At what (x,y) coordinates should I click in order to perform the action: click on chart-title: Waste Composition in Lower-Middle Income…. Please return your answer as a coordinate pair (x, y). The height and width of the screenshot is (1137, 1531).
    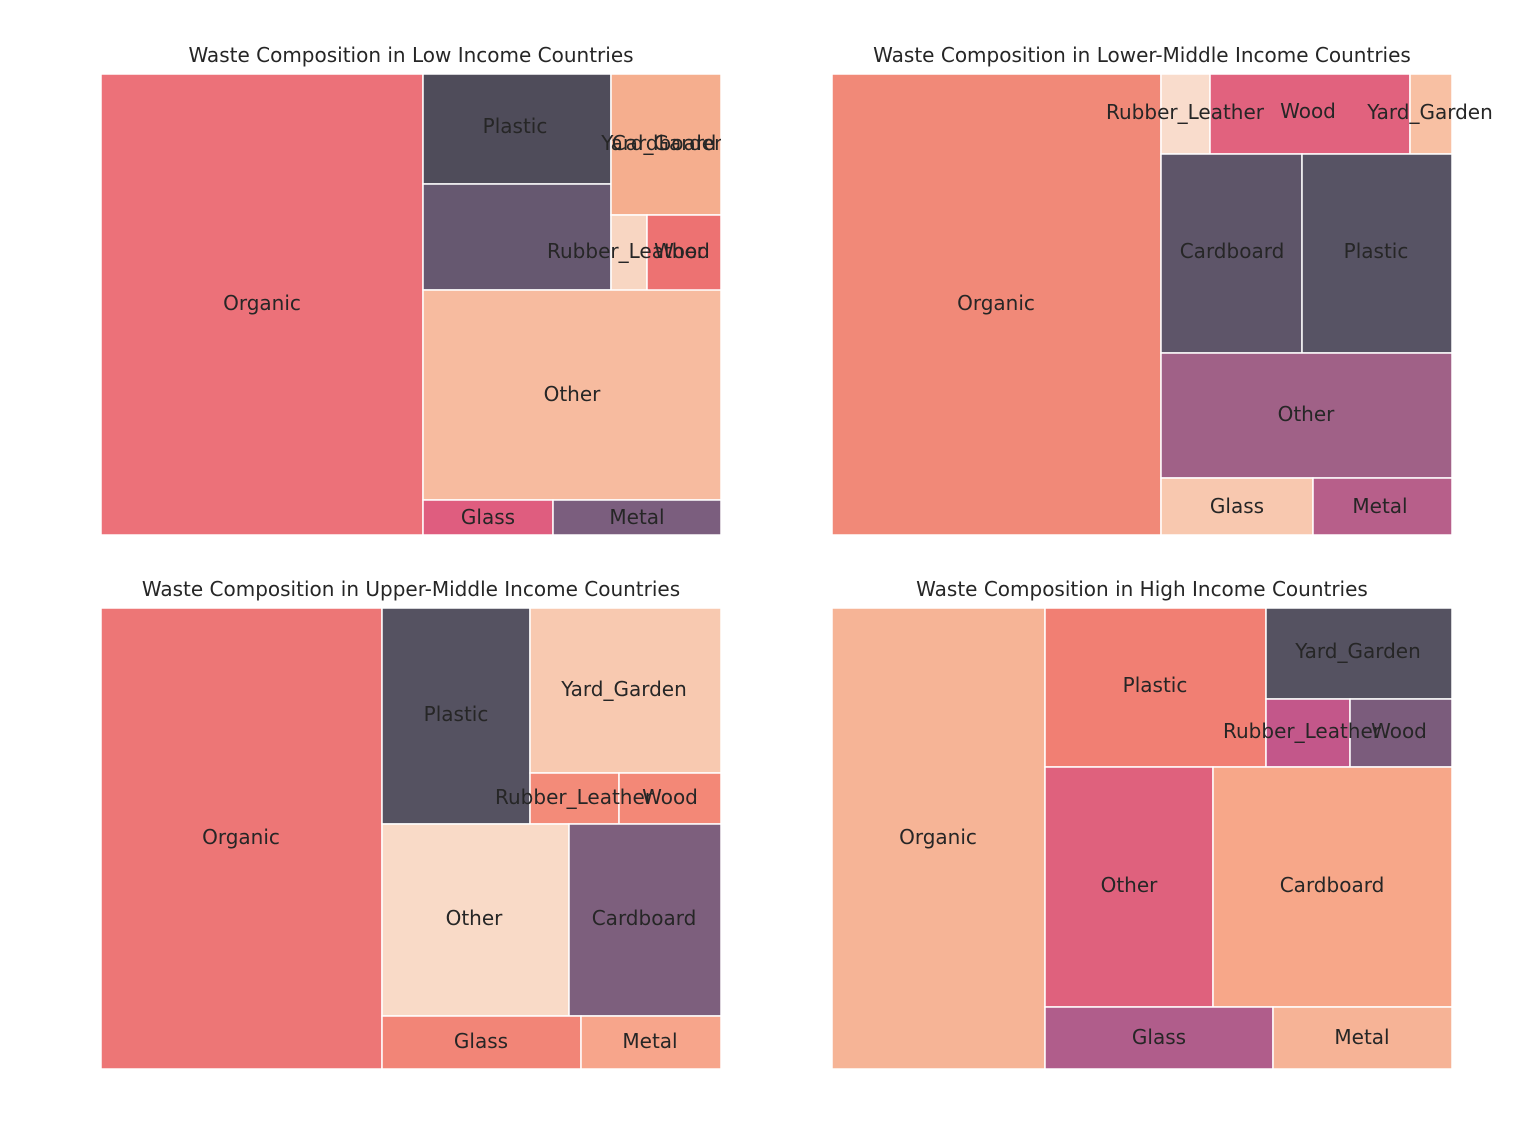
    Looking at the image, I should click on (1142, 55).